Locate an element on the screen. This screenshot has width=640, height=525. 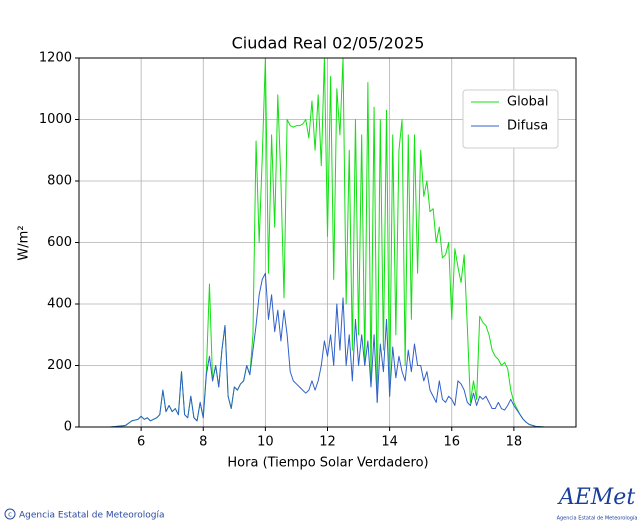
y-axis-label: W/m² is located at coordinates (24, 242).